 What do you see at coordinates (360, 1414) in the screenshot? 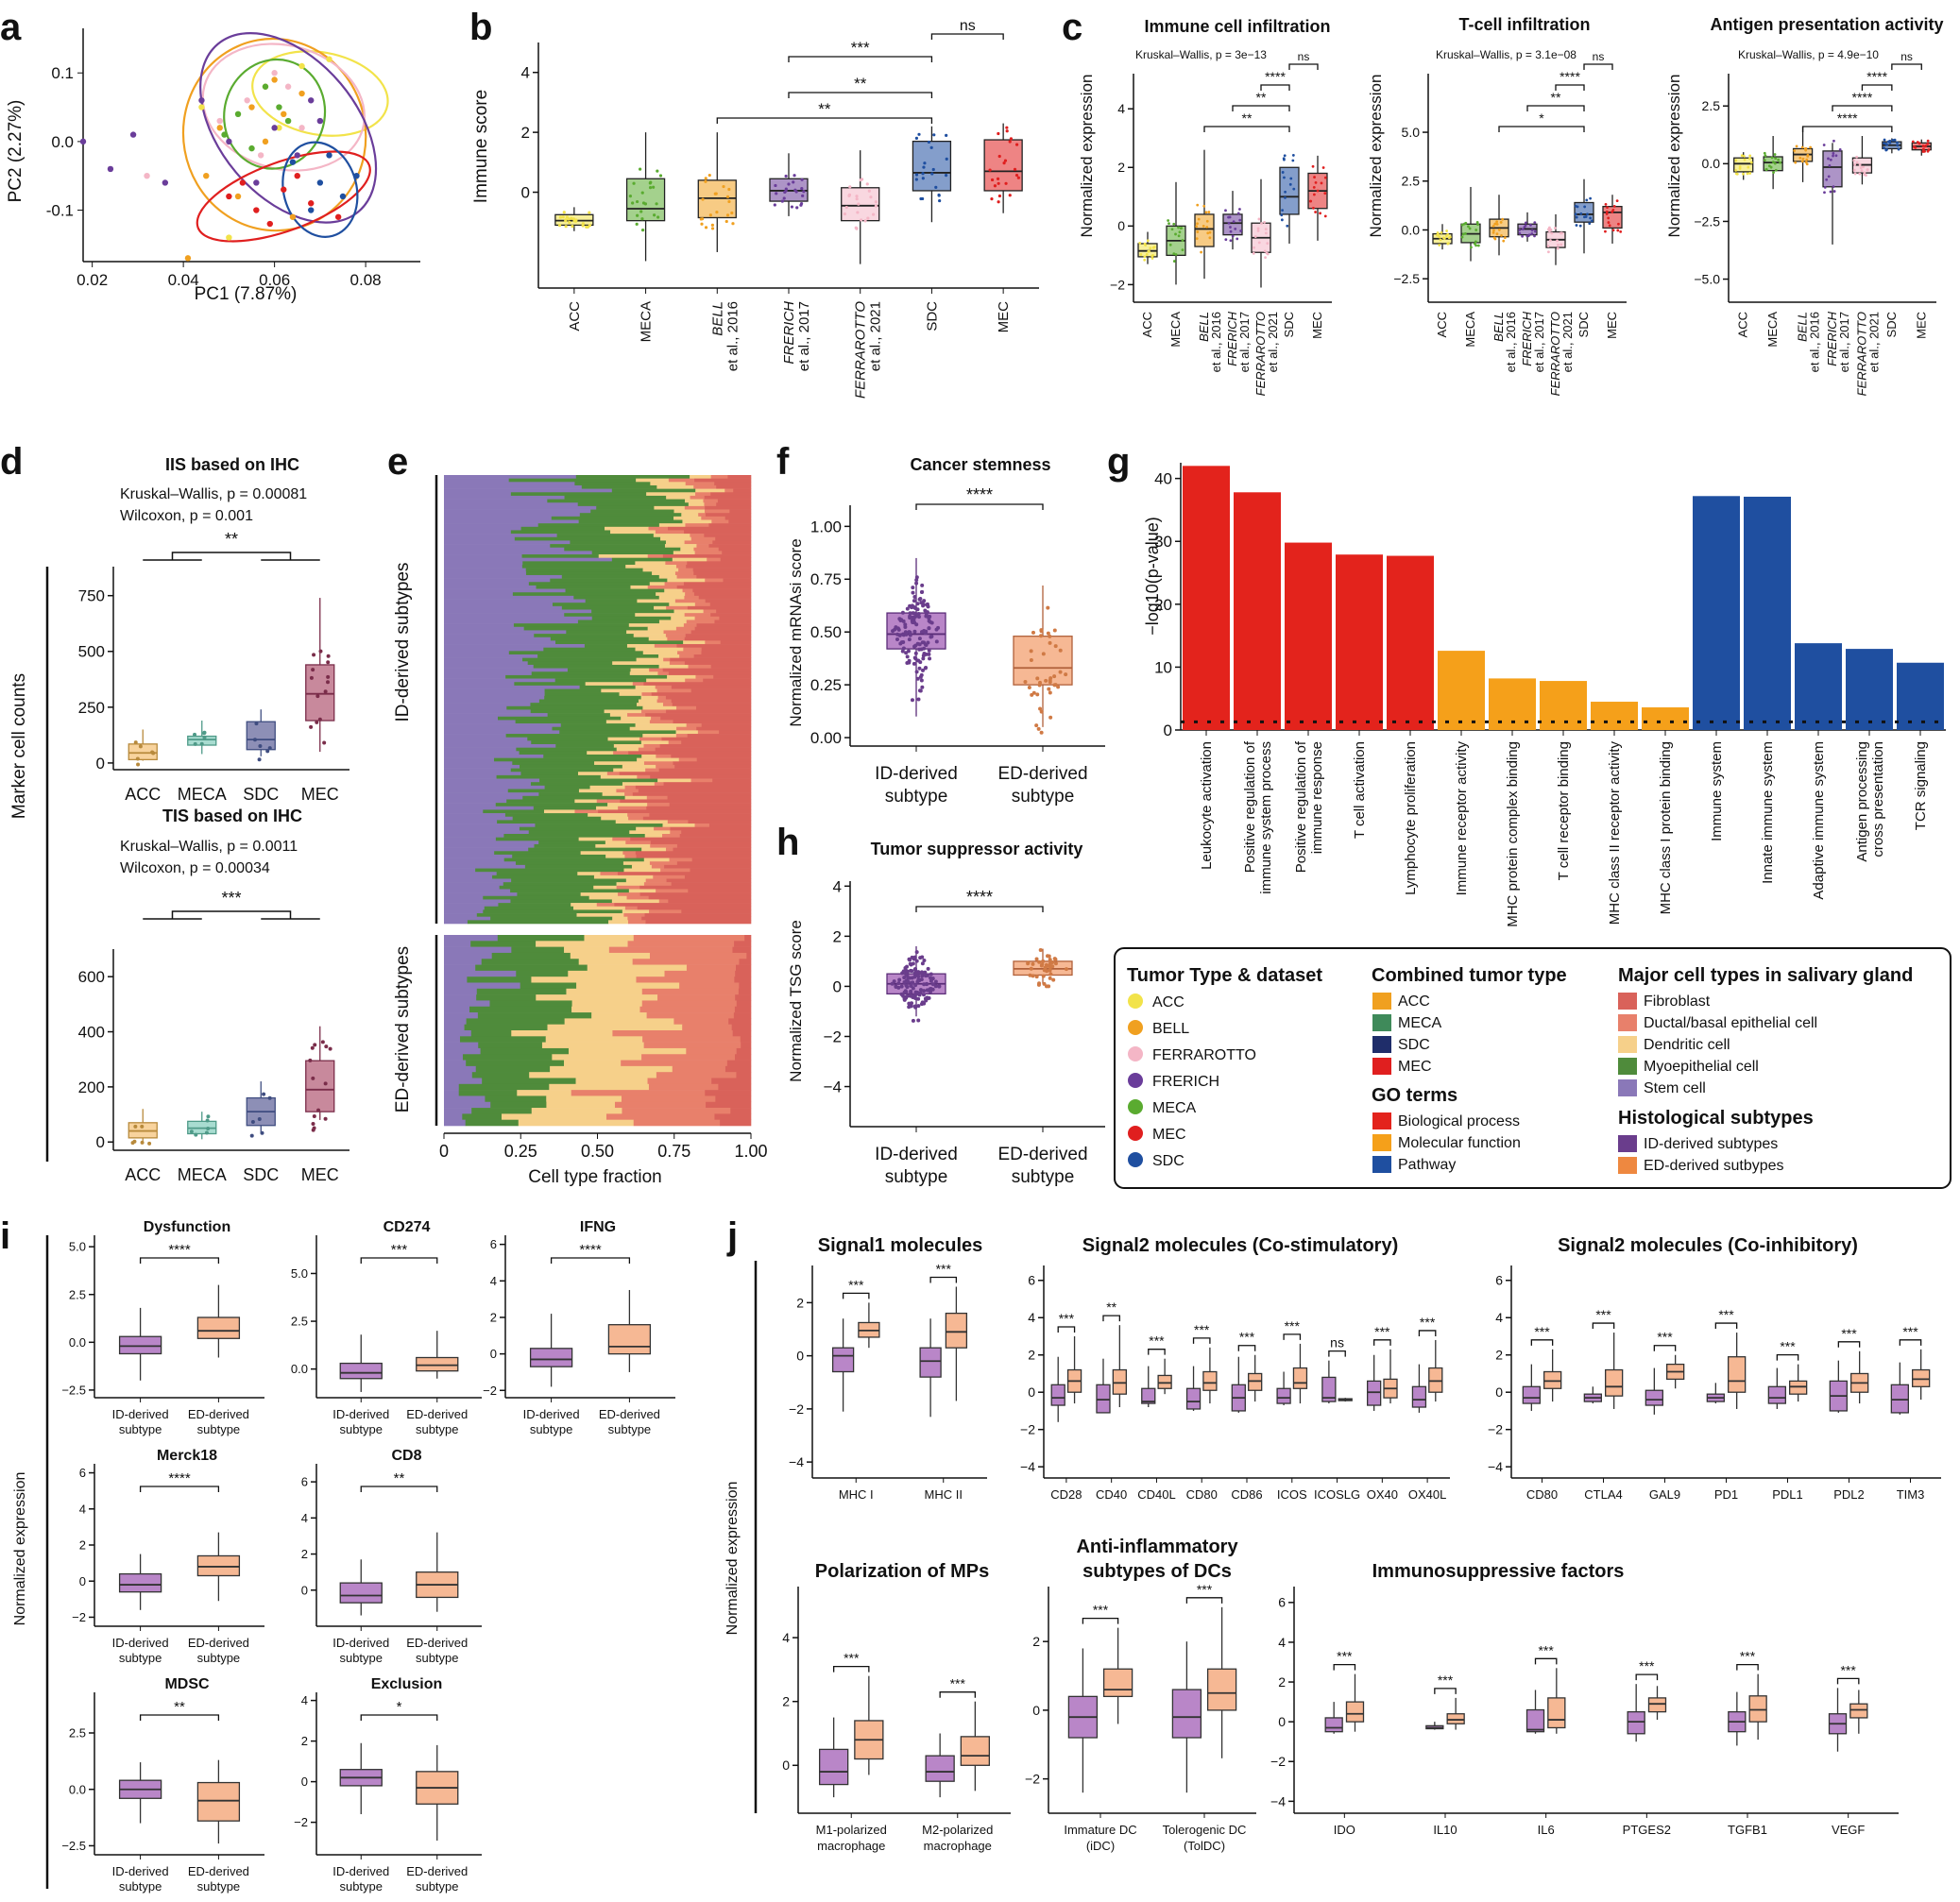
I see `i-cat-label: ID-derived` at bounding box center [360, 1414].